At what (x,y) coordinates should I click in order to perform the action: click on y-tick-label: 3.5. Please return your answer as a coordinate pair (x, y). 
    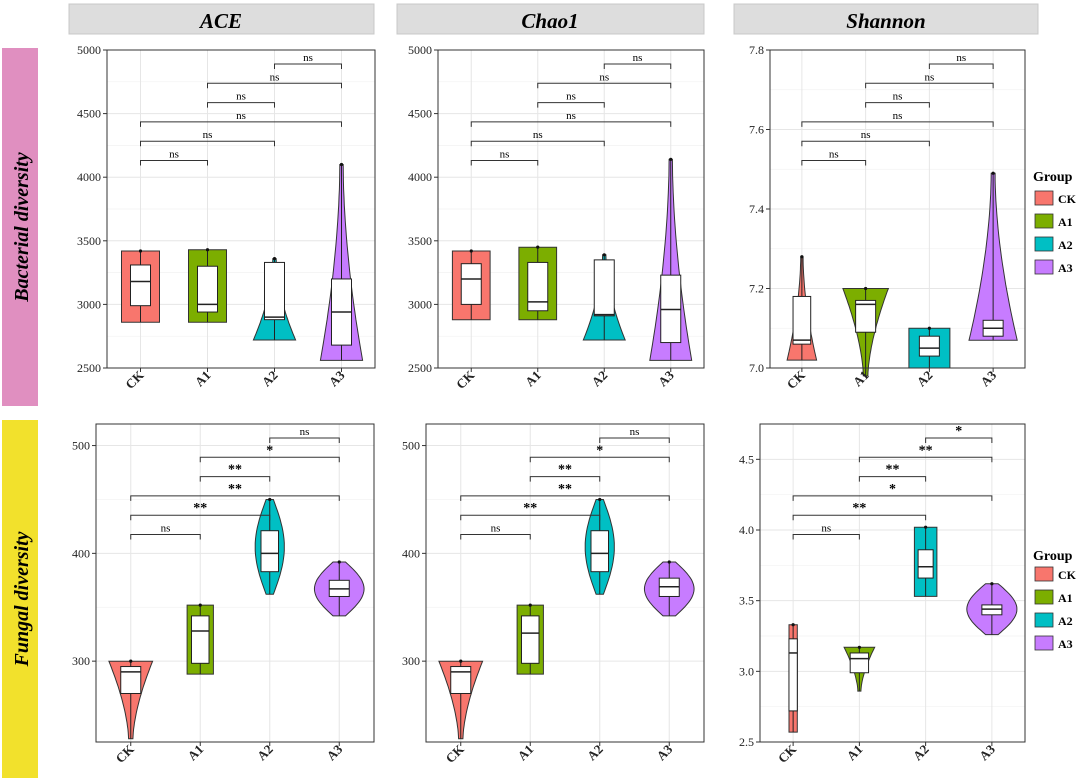
    Looking at the image, I should click on (746, 601).